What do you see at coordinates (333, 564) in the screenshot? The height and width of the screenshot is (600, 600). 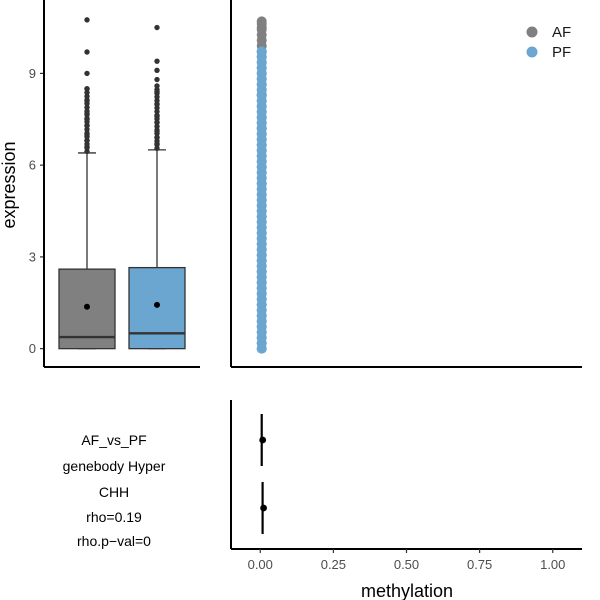 I see `x-tick-label: 0.25` at bounding box center [333, 564].